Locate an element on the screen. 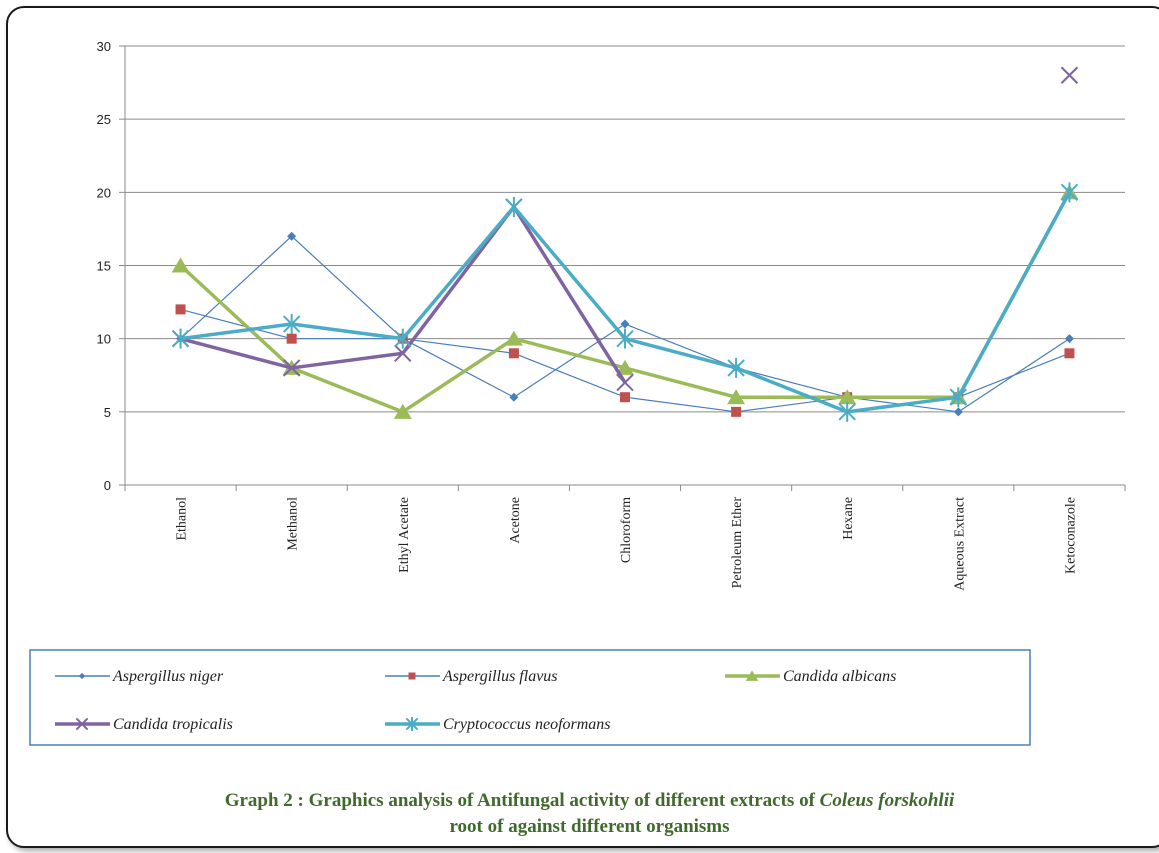 The width and height of the screenshot is (1159, 853). y-tick-label: 0 is located at coordinates (107, 485).